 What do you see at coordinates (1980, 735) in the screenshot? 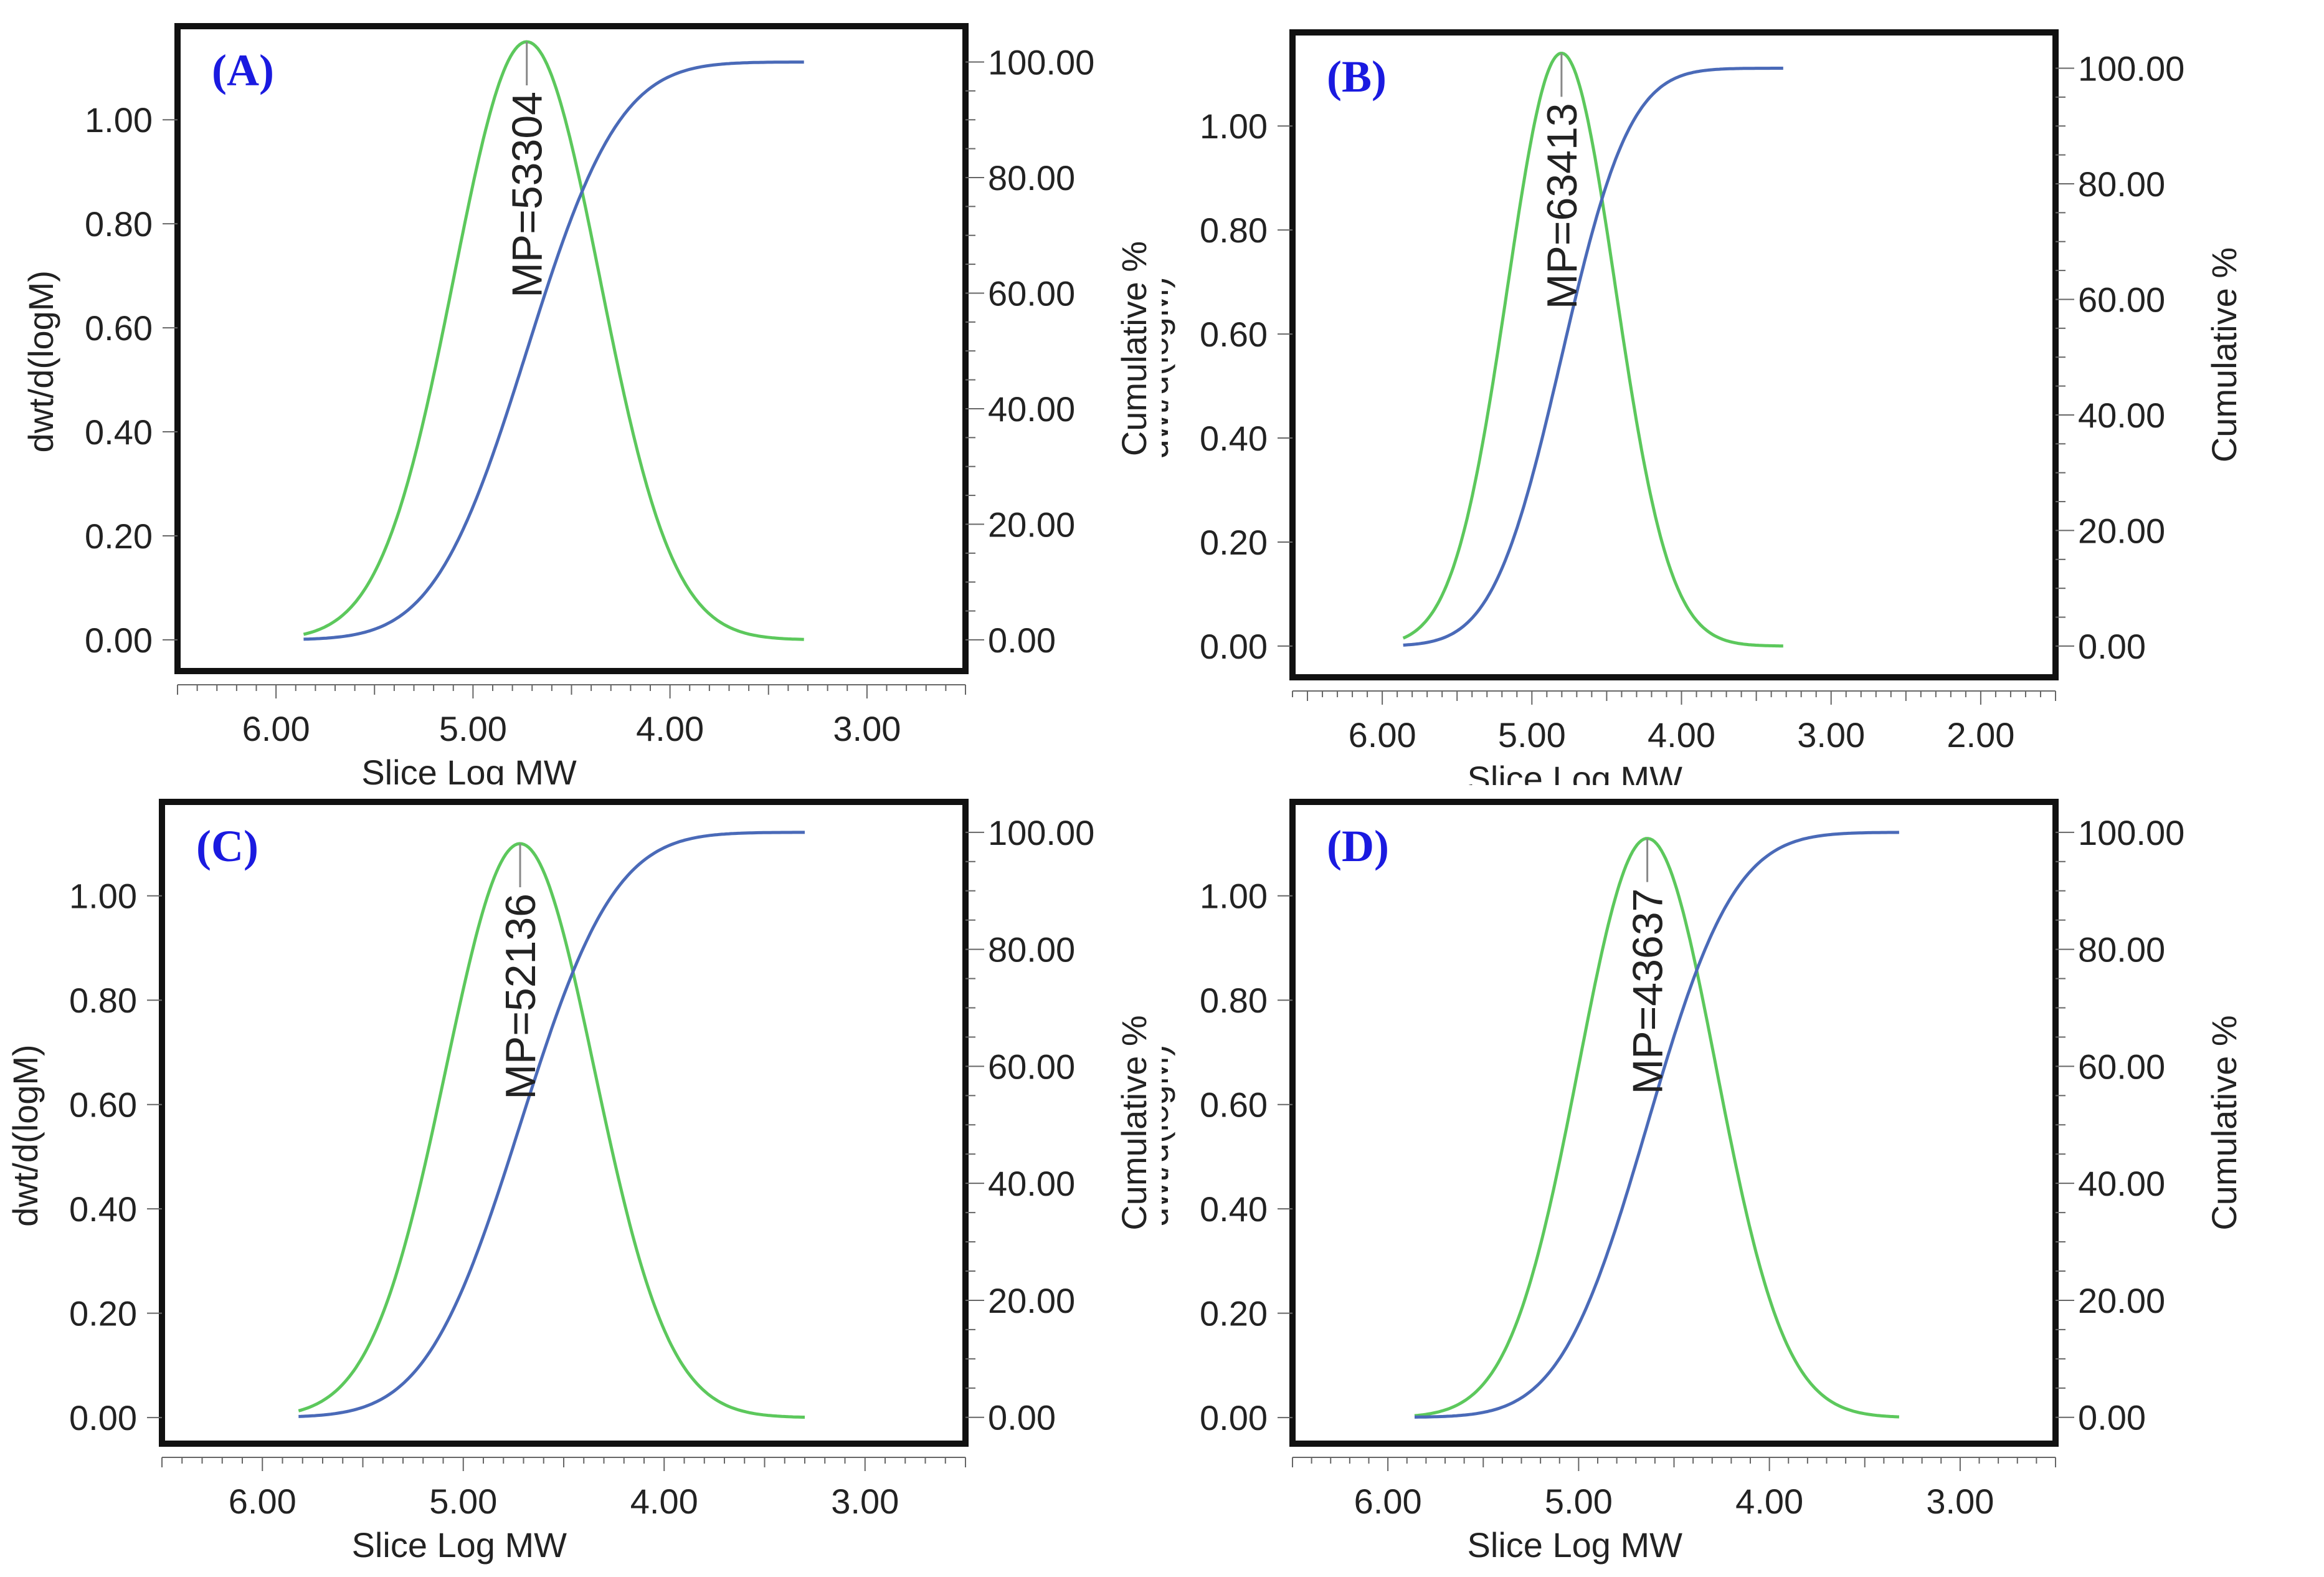
I see `x-tick-label: 2.00` at bounding box center [1980, 735].